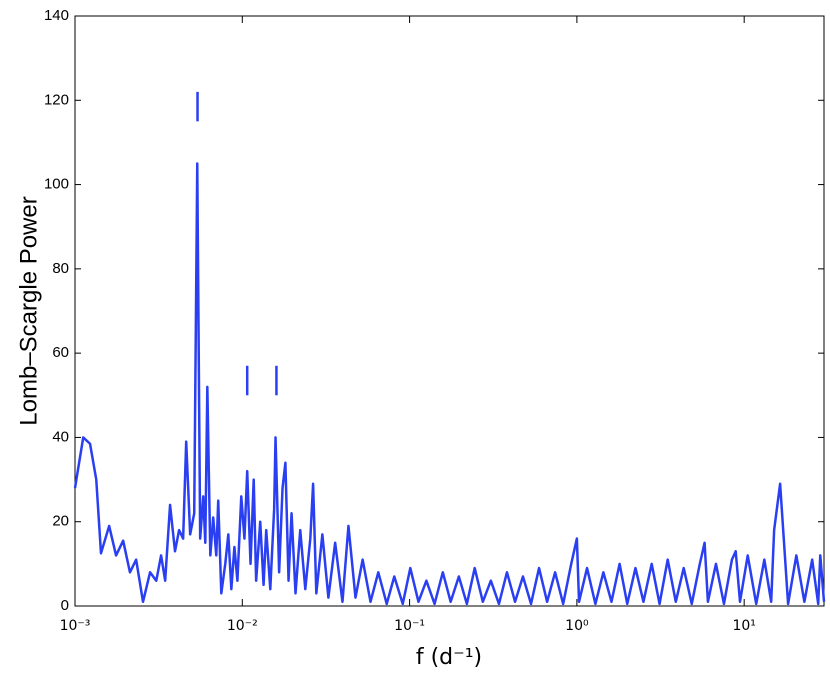 This screenshot has height=676, width=830. I want to click on y-tick-label: 80, so click(60, 268).